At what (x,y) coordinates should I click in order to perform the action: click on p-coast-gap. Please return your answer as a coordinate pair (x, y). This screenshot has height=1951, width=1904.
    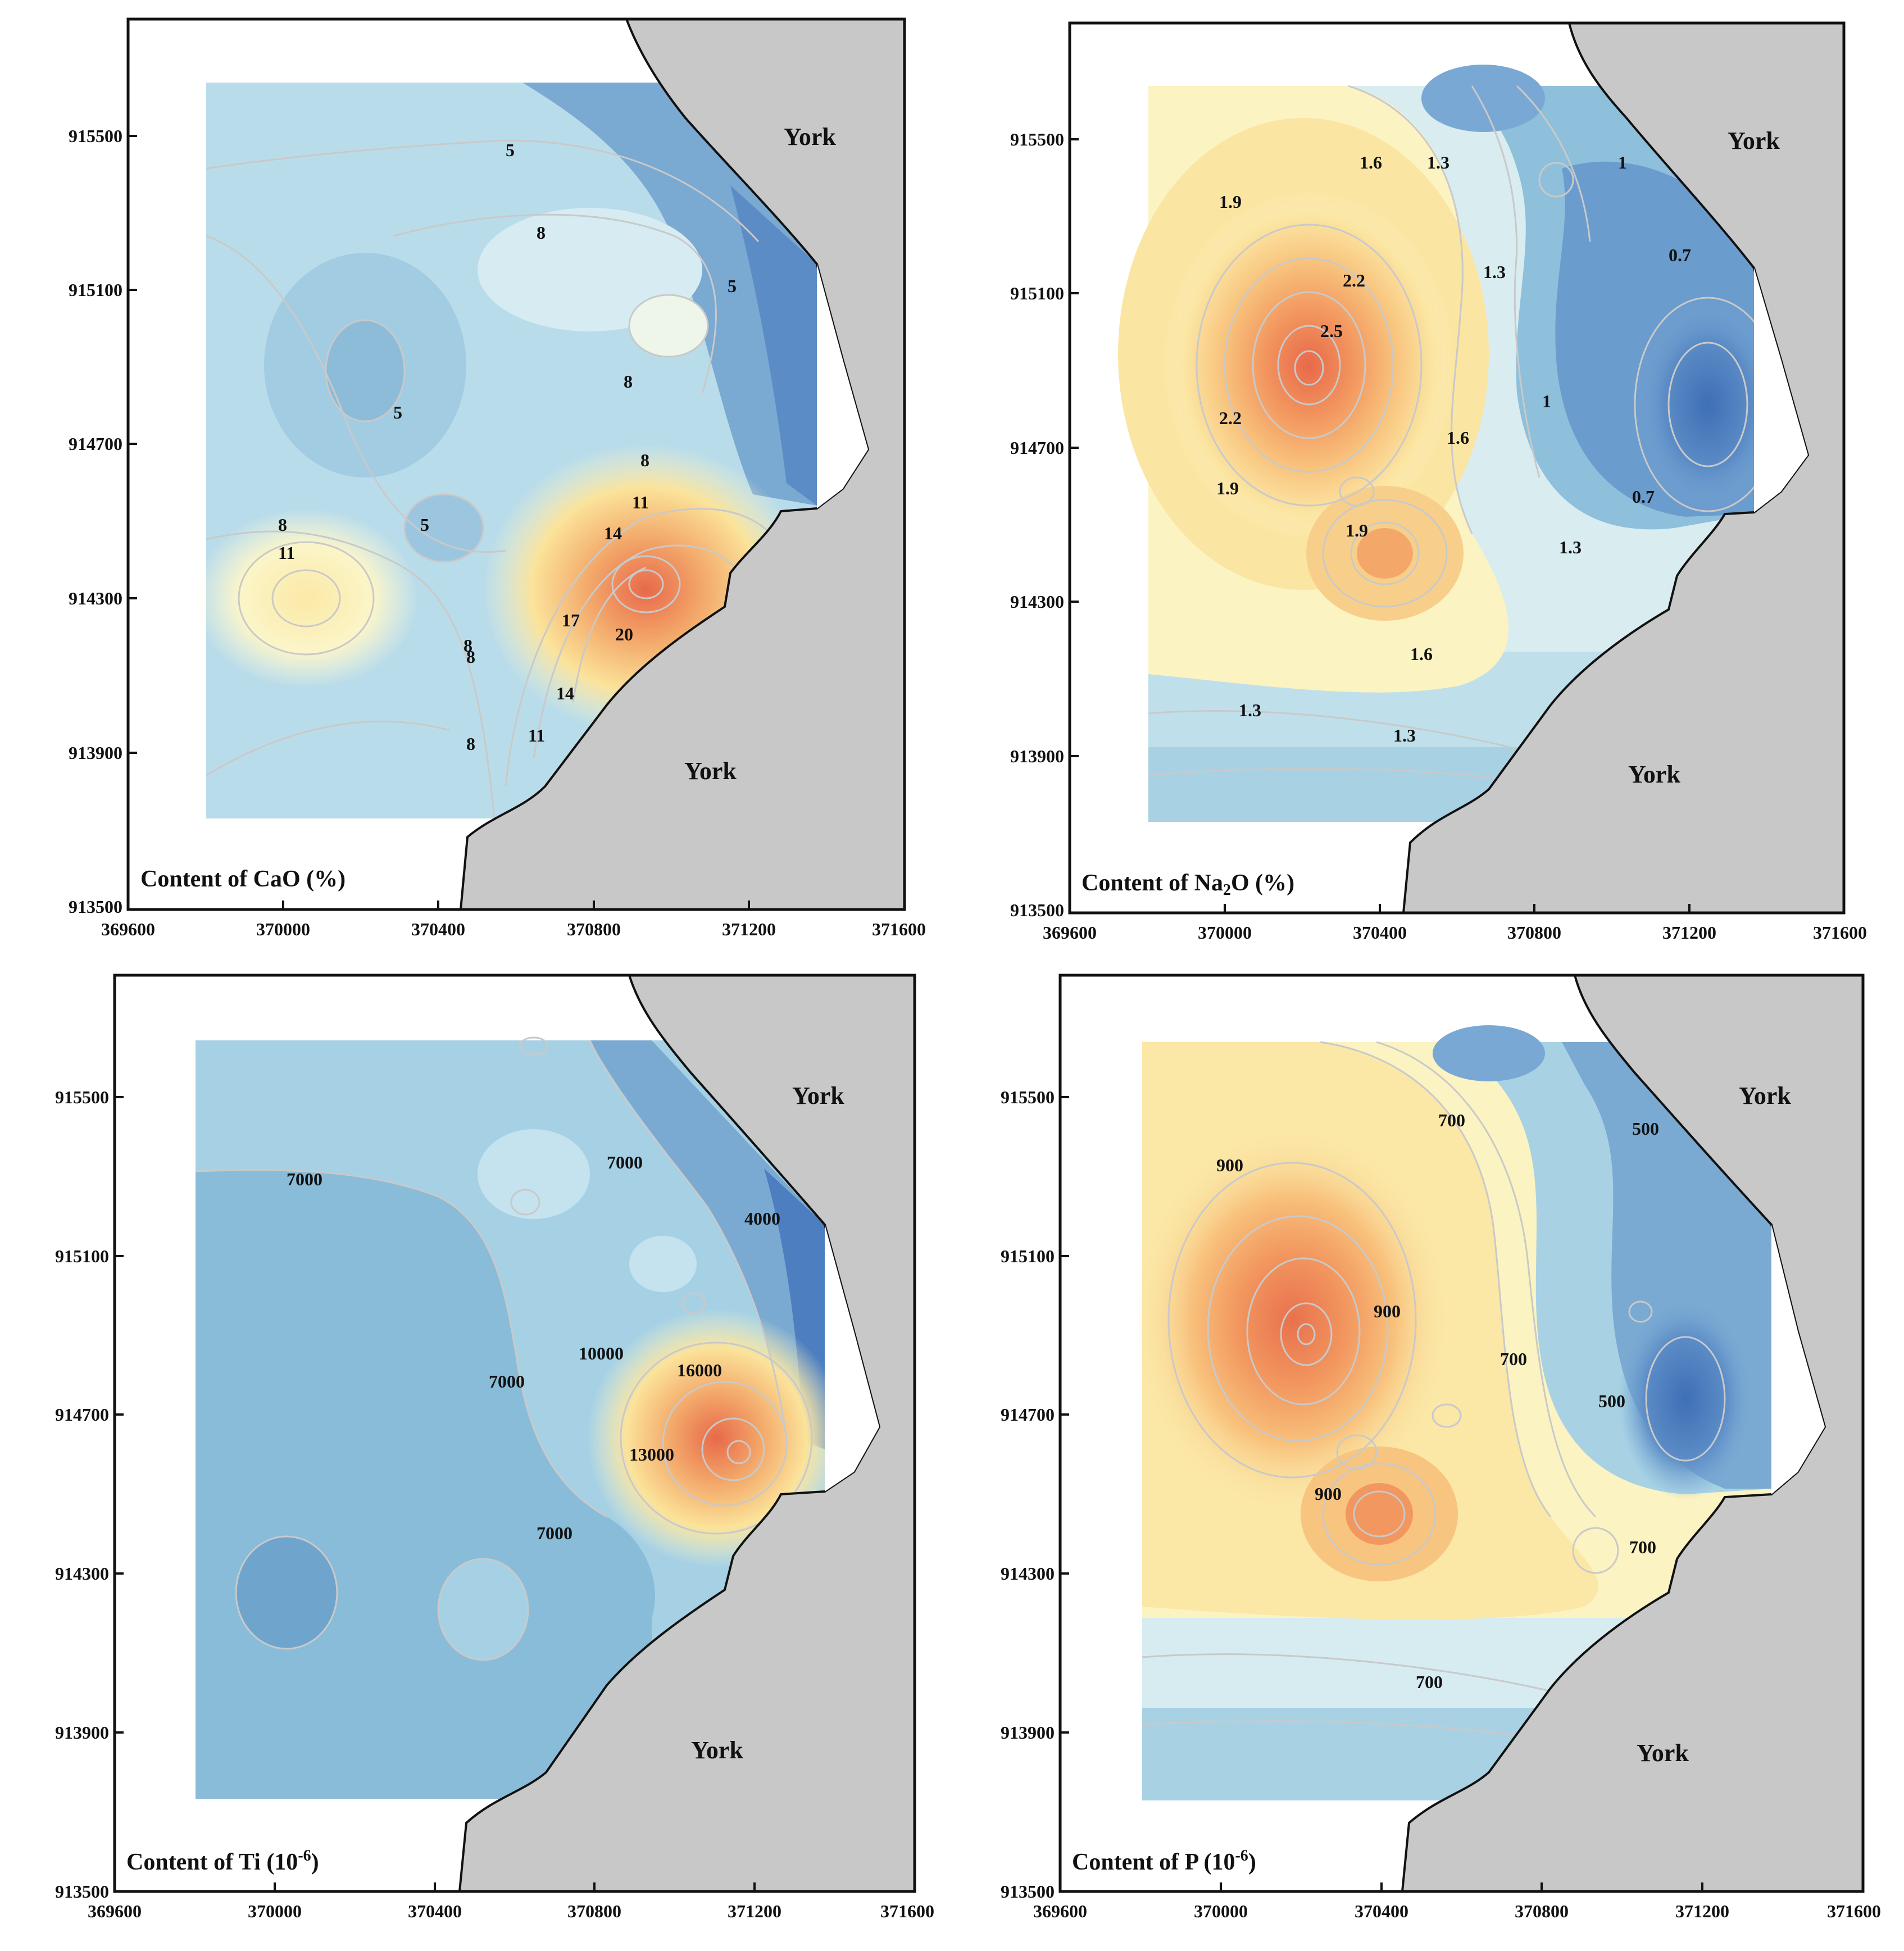
    Looking at the image, I should click on (1798, 1359).